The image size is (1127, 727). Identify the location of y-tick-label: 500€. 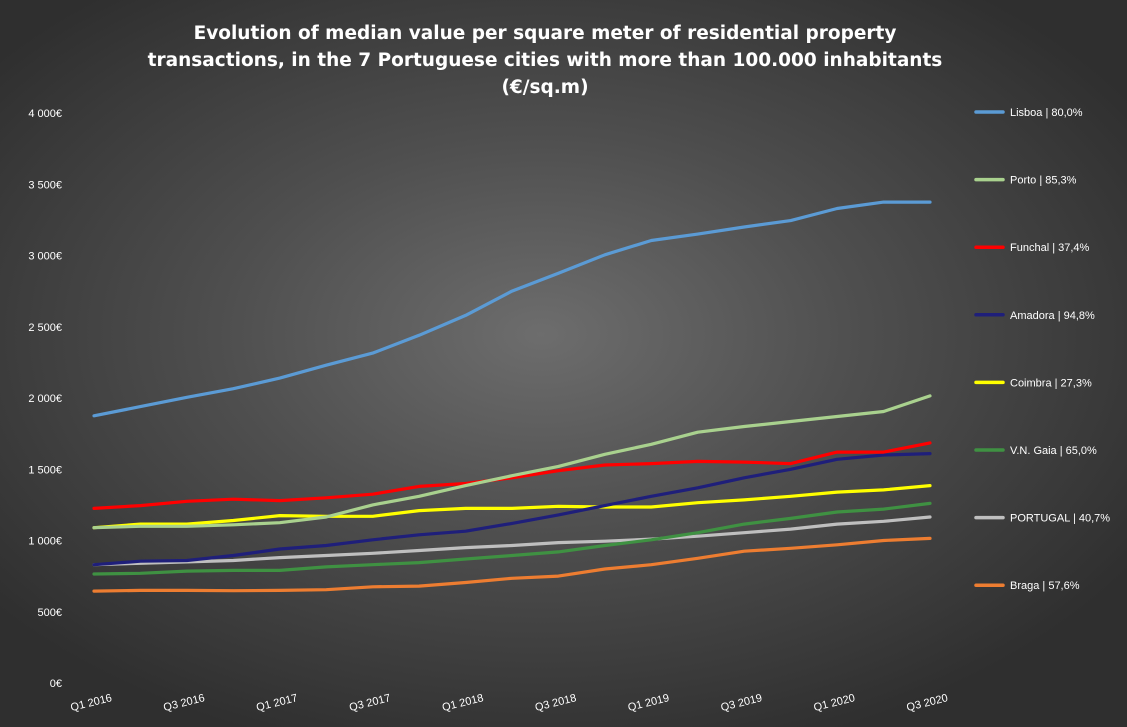
(50, 613).